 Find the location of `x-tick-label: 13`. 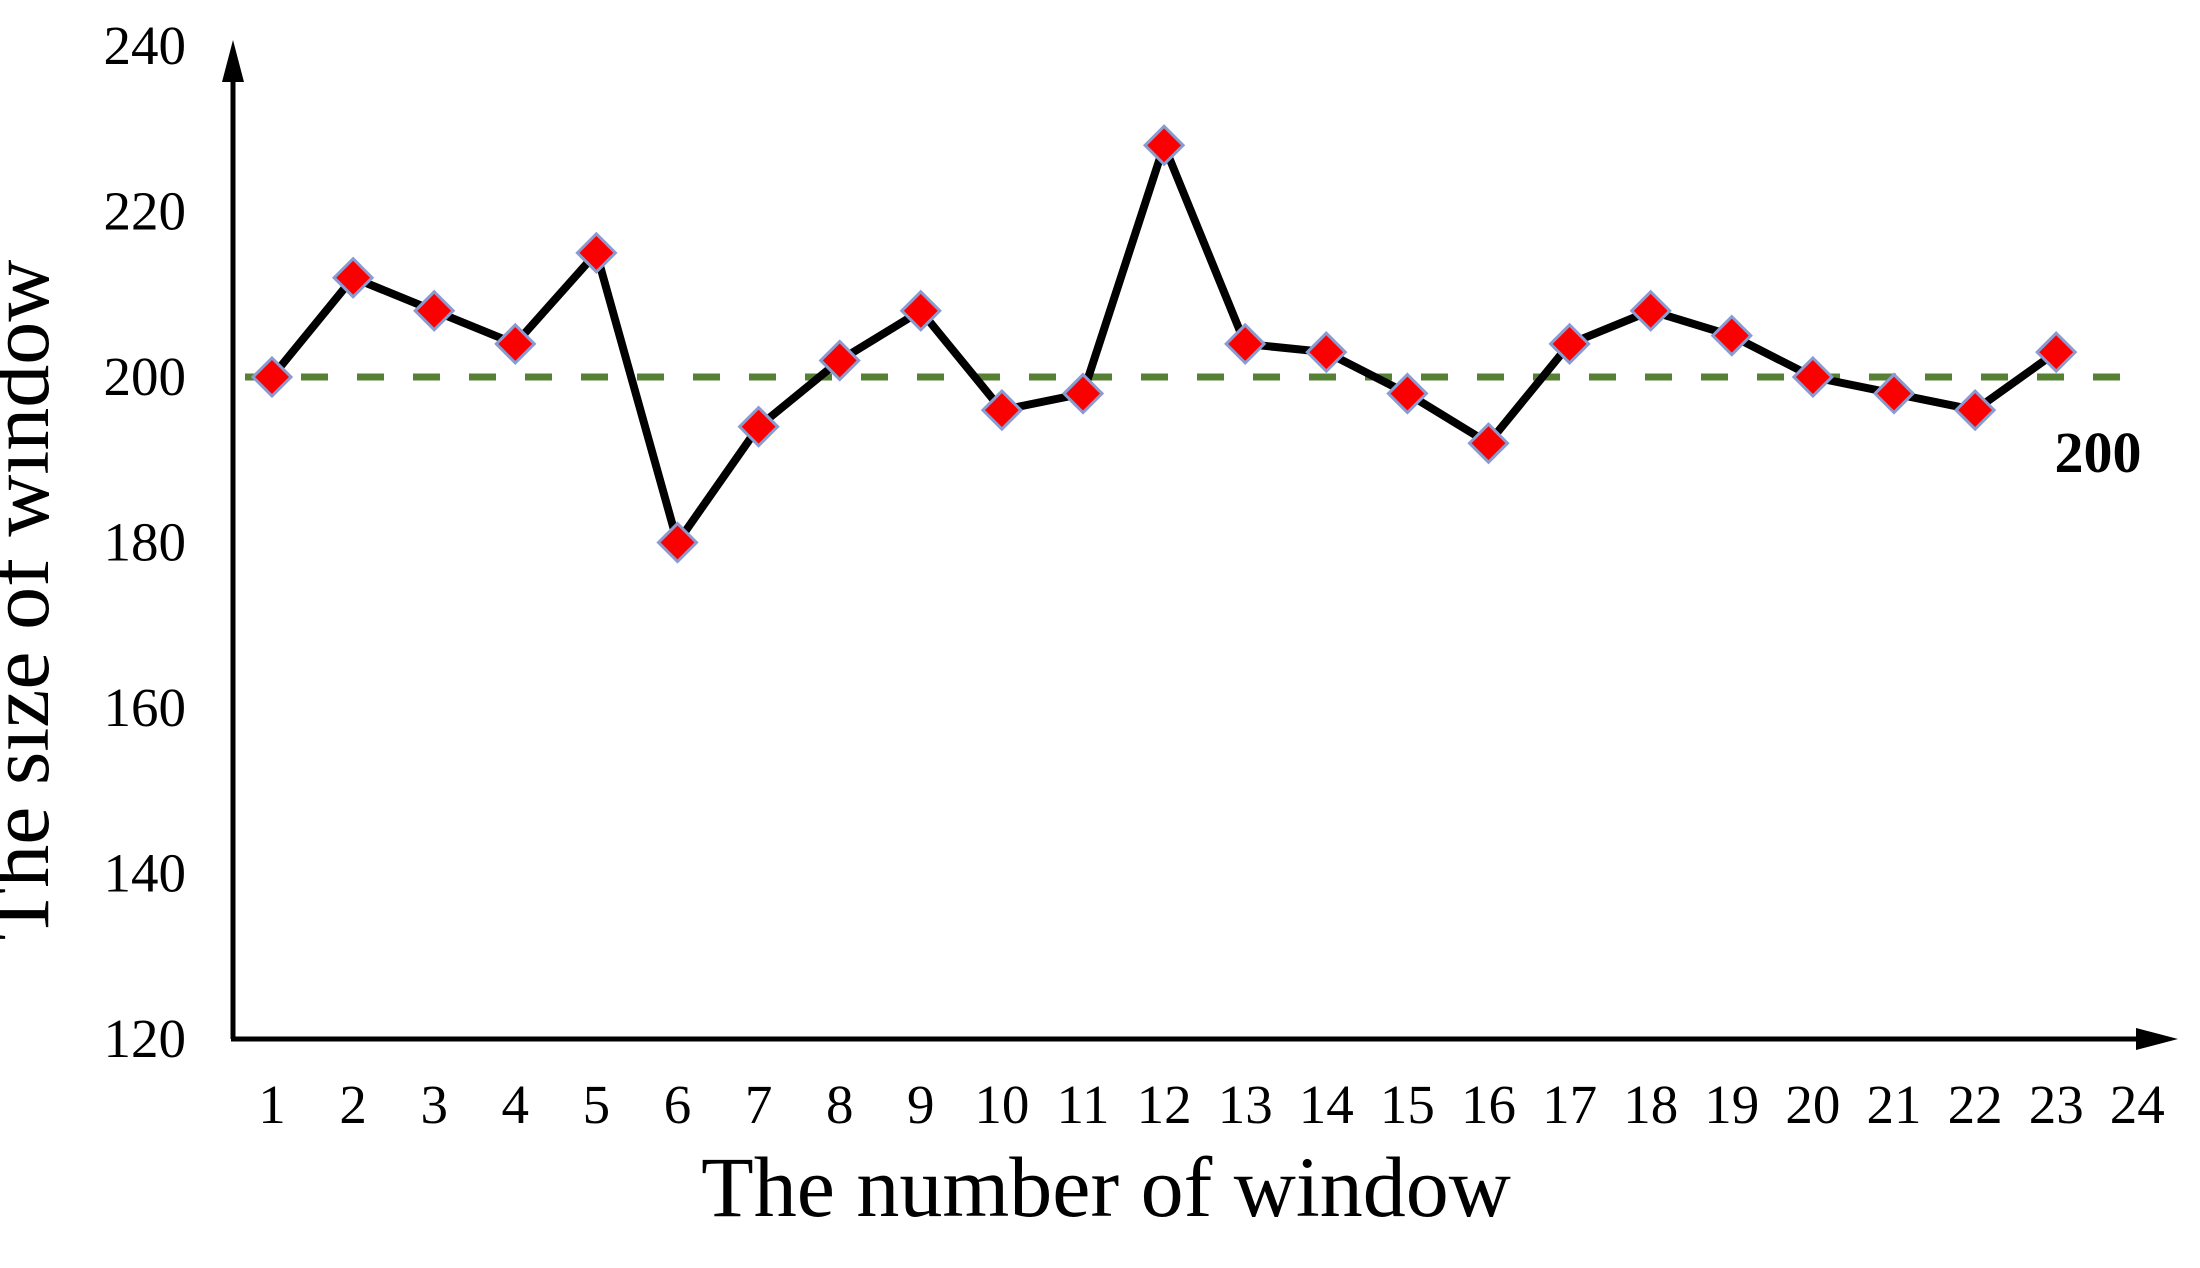

x-tick-label: 13 is located at coordinates (1245, 1104).